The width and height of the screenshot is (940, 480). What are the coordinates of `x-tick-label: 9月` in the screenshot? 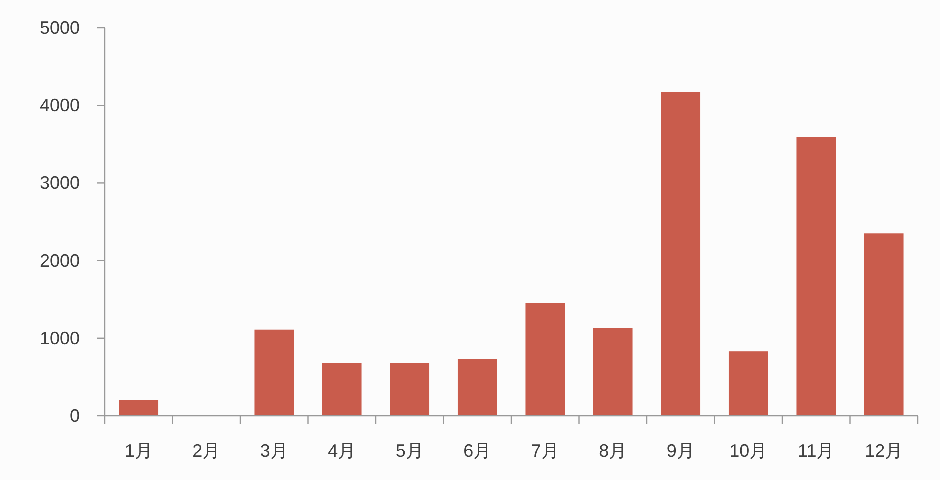 It's located at (680, 451).